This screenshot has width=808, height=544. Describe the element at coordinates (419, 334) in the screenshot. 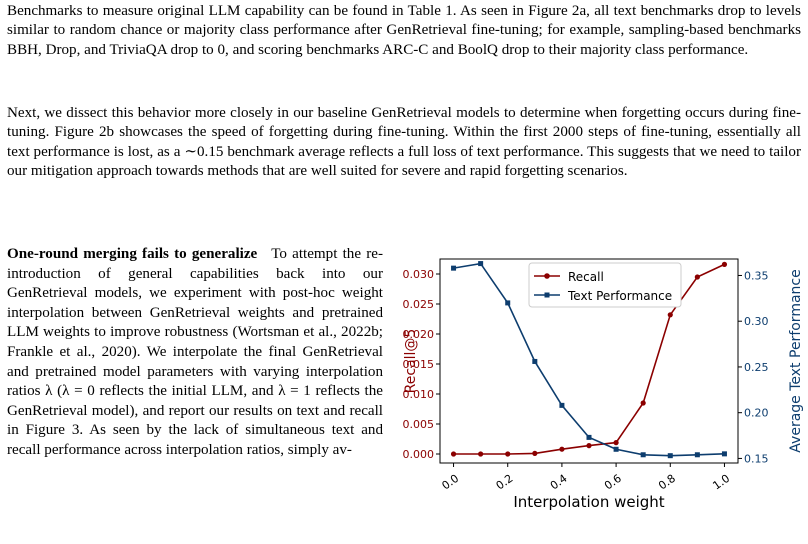

I see `y-left-tick-label: 0.020` at that location.